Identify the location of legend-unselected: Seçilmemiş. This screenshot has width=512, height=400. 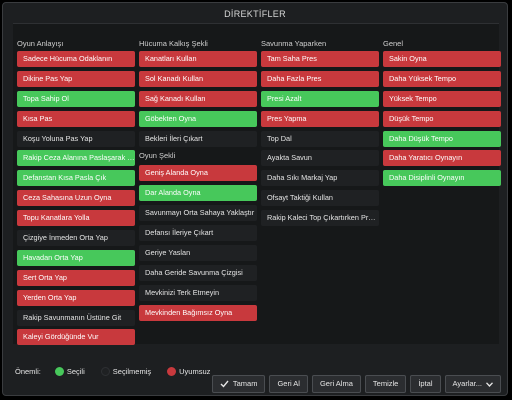
(126, 371).